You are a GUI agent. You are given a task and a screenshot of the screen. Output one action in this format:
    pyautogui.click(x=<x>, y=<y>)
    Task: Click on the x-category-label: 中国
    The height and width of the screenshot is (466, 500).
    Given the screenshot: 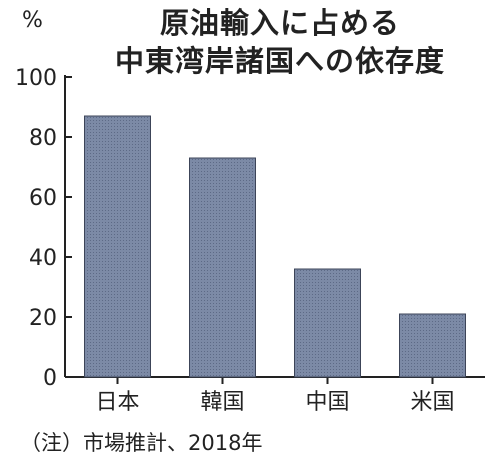 What is the action you would take?
    pyautogui.click(x=327, y=402)
    